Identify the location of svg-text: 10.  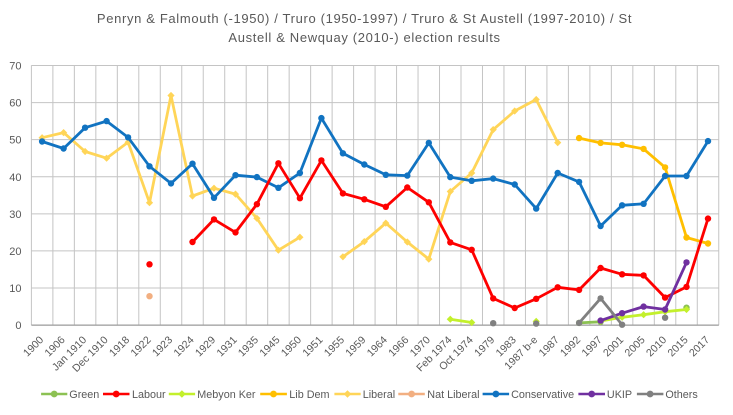
(15, 289).